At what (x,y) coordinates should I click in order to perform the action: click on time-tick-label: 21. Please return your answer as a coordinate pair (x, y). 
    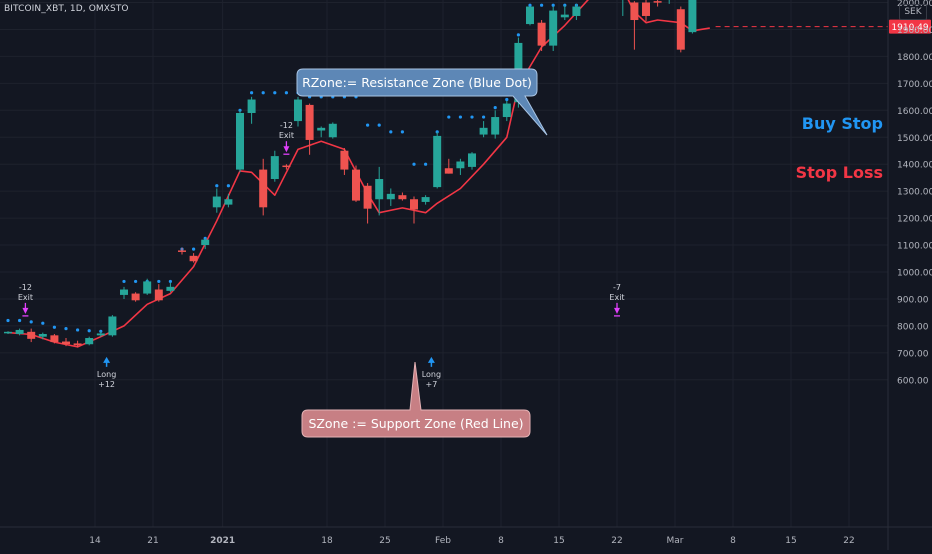
    Looking at the image, I should click on (152, 541).